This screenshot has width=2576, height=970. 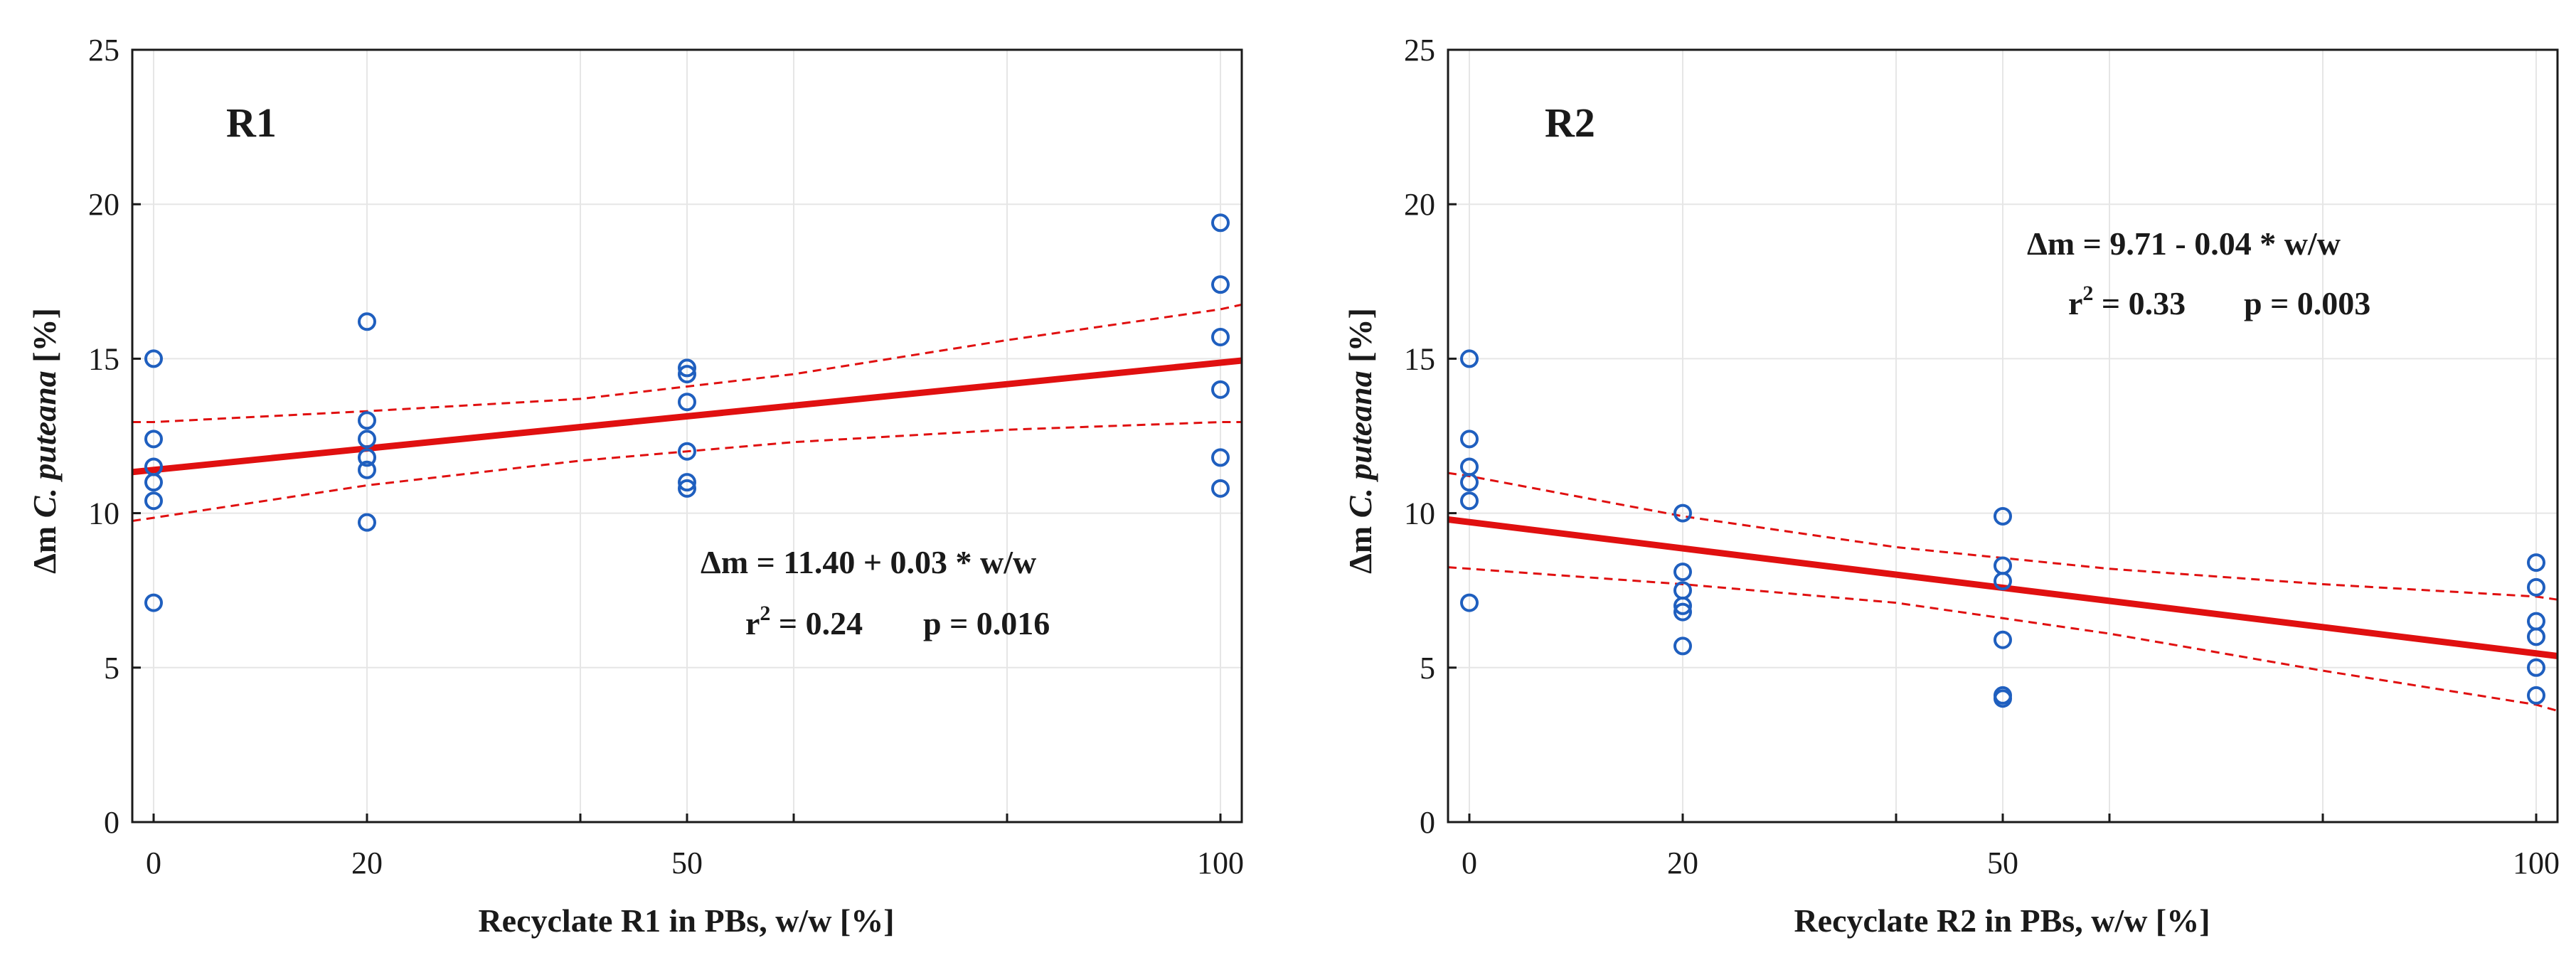 I want to click on panel-label: R2, so click(x=1570, y=123).